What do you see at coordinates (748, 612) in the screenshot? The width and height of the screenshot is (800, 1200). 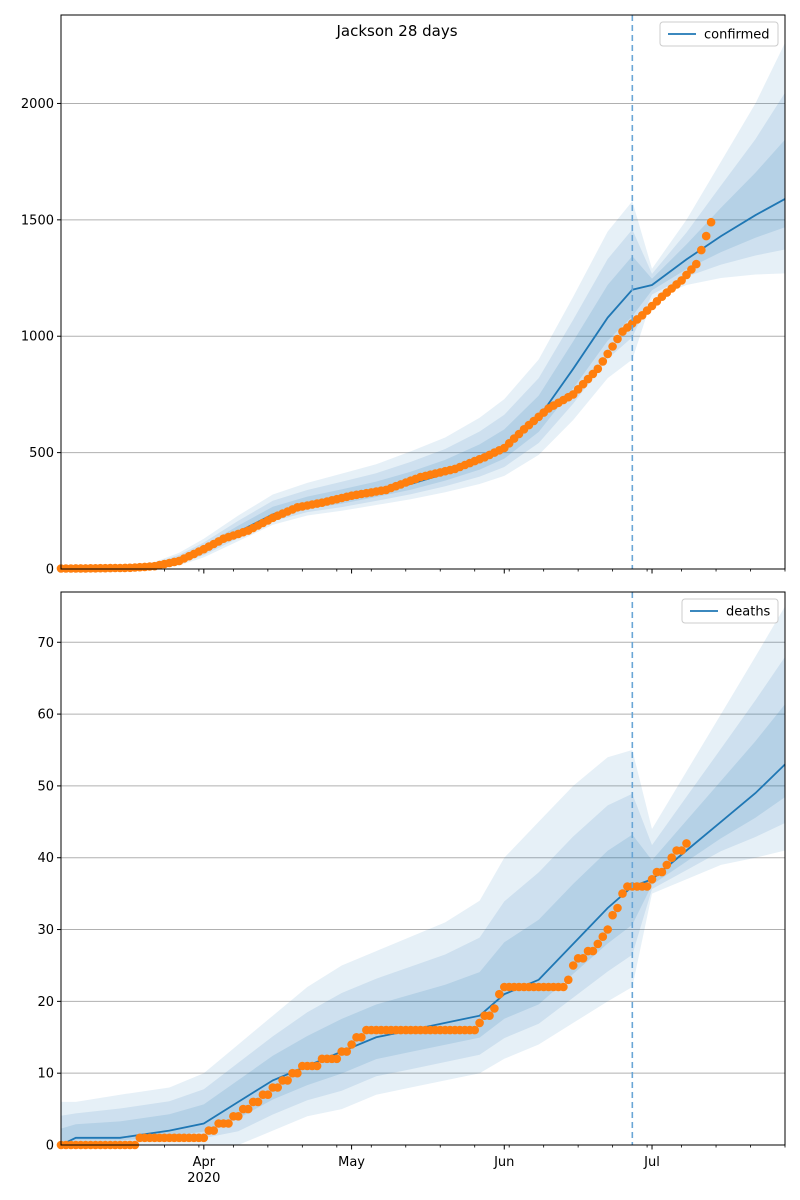 I see `legend-label: deaths` at bounding box center [748, 612].